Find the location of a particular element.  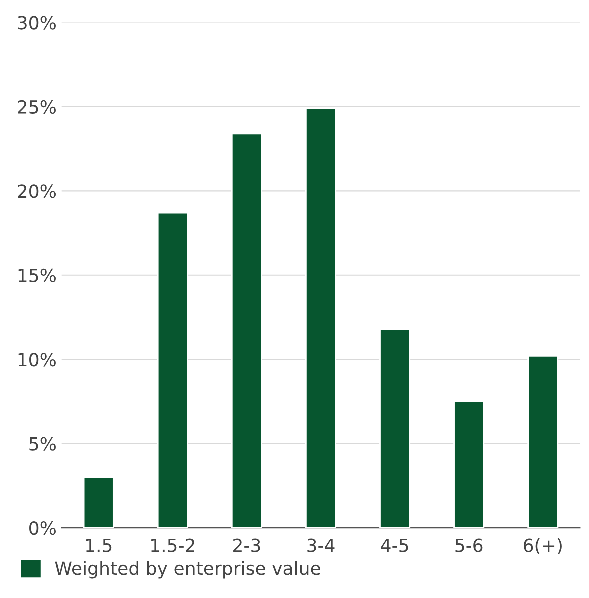

y-tick-label: 20% is located at coordinates (37, 191).